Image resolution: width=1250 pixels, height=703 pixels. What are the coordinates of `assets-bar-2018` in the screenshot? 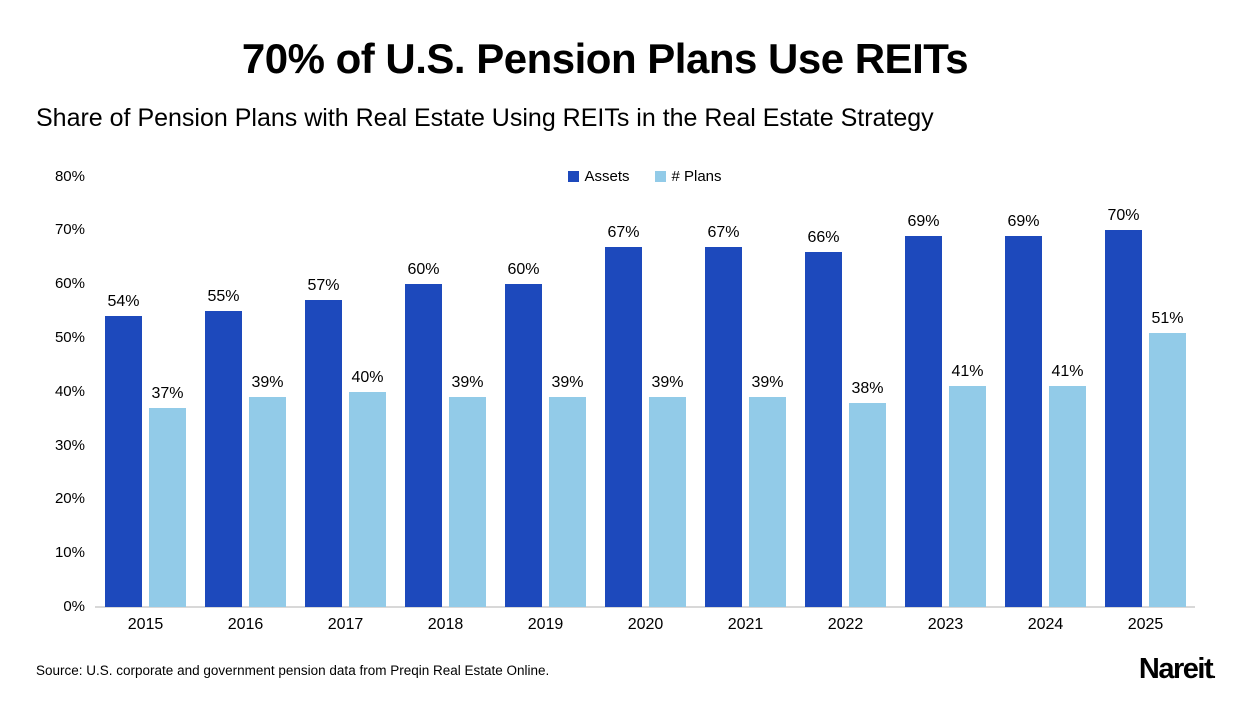 It's located at (423, 445).